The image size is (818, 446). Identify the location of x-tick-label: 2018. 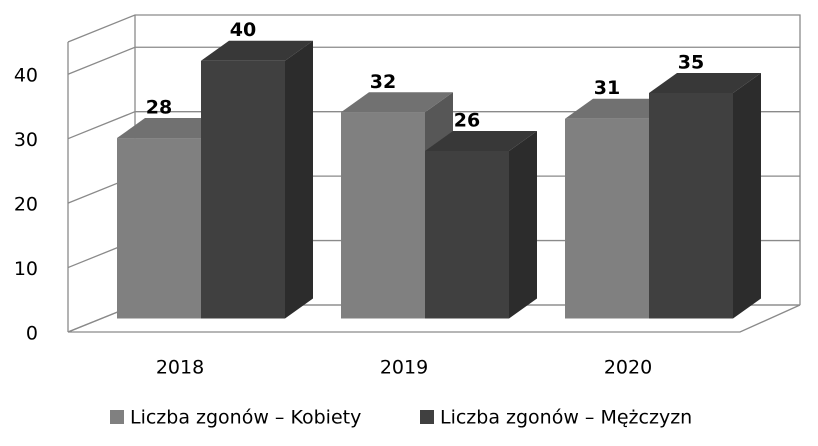
(180, 368).